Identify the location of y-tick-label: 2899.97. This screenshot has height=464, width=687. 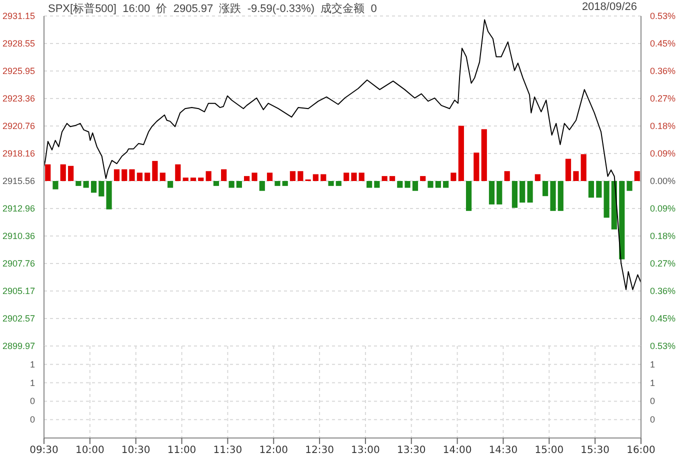
(18, 346).